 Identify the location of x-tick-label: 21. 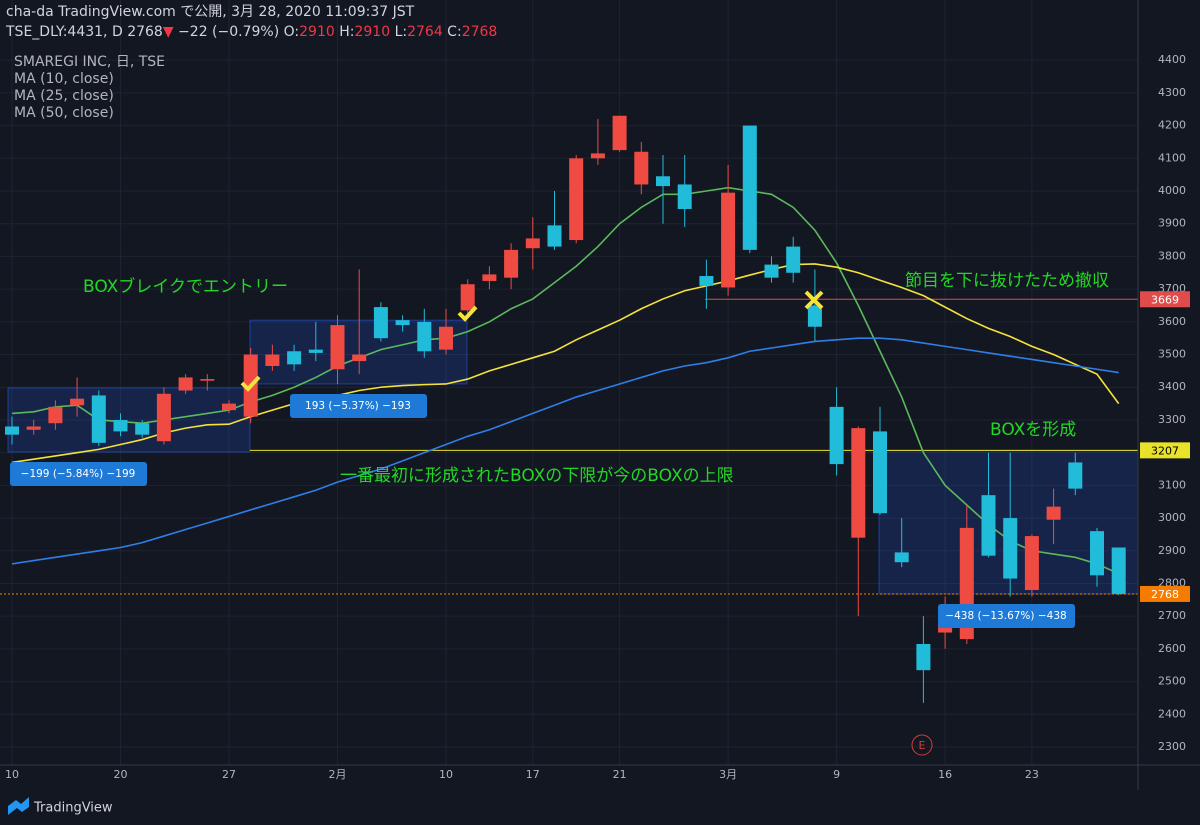
(620, 774).